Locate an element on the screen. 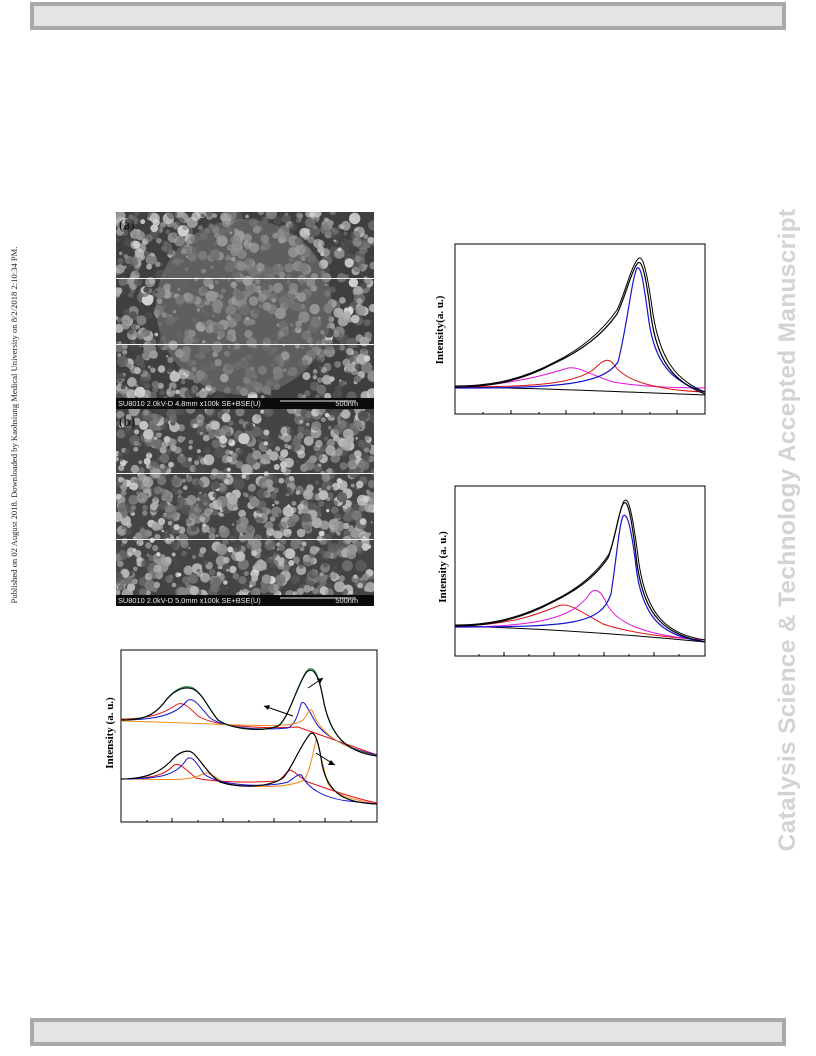 Image resolution: width=816 pixels, height=1056 pixels. spectrum-1-upper-peak-red is located at coordinates (249, 729).